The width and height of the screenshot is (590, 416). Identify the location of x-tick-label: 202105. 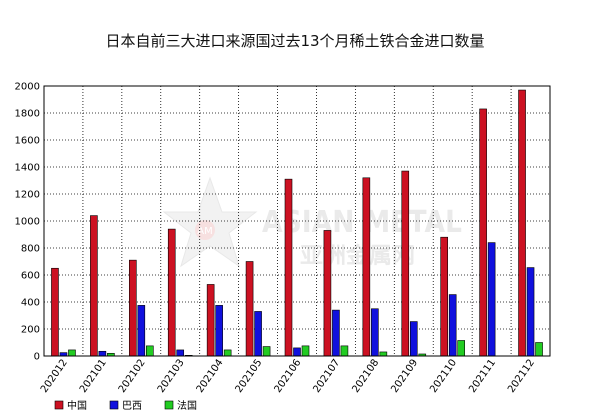
(249, 376).